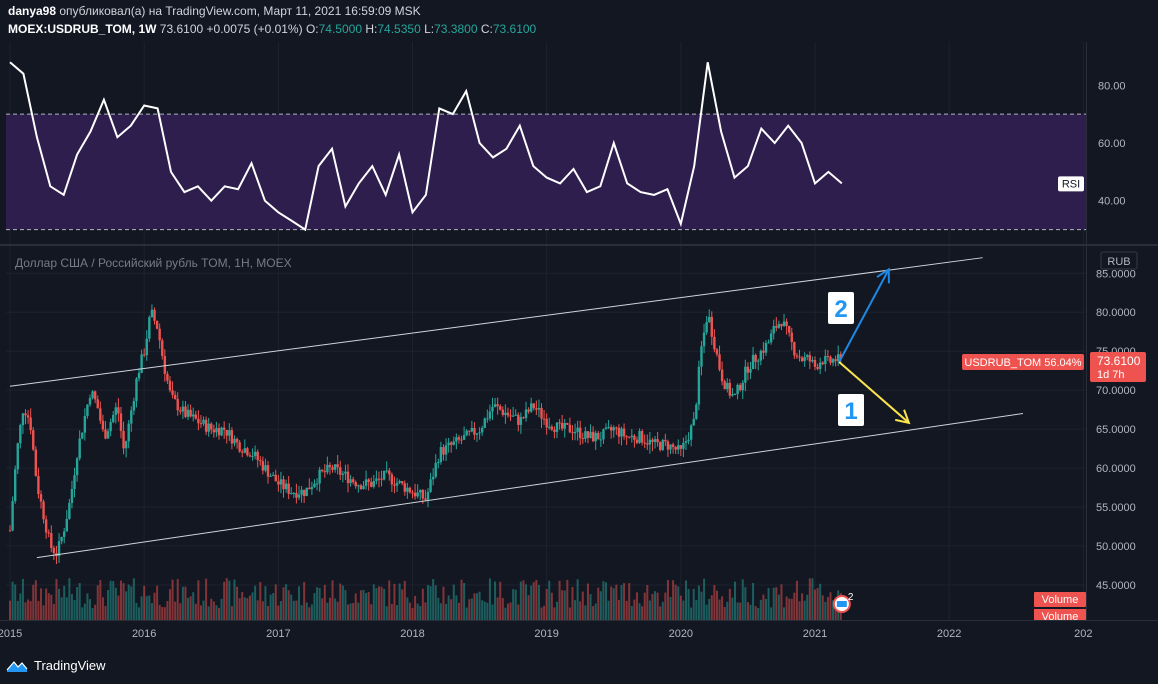  I want to click on annotations: 21, so click(869, 347).